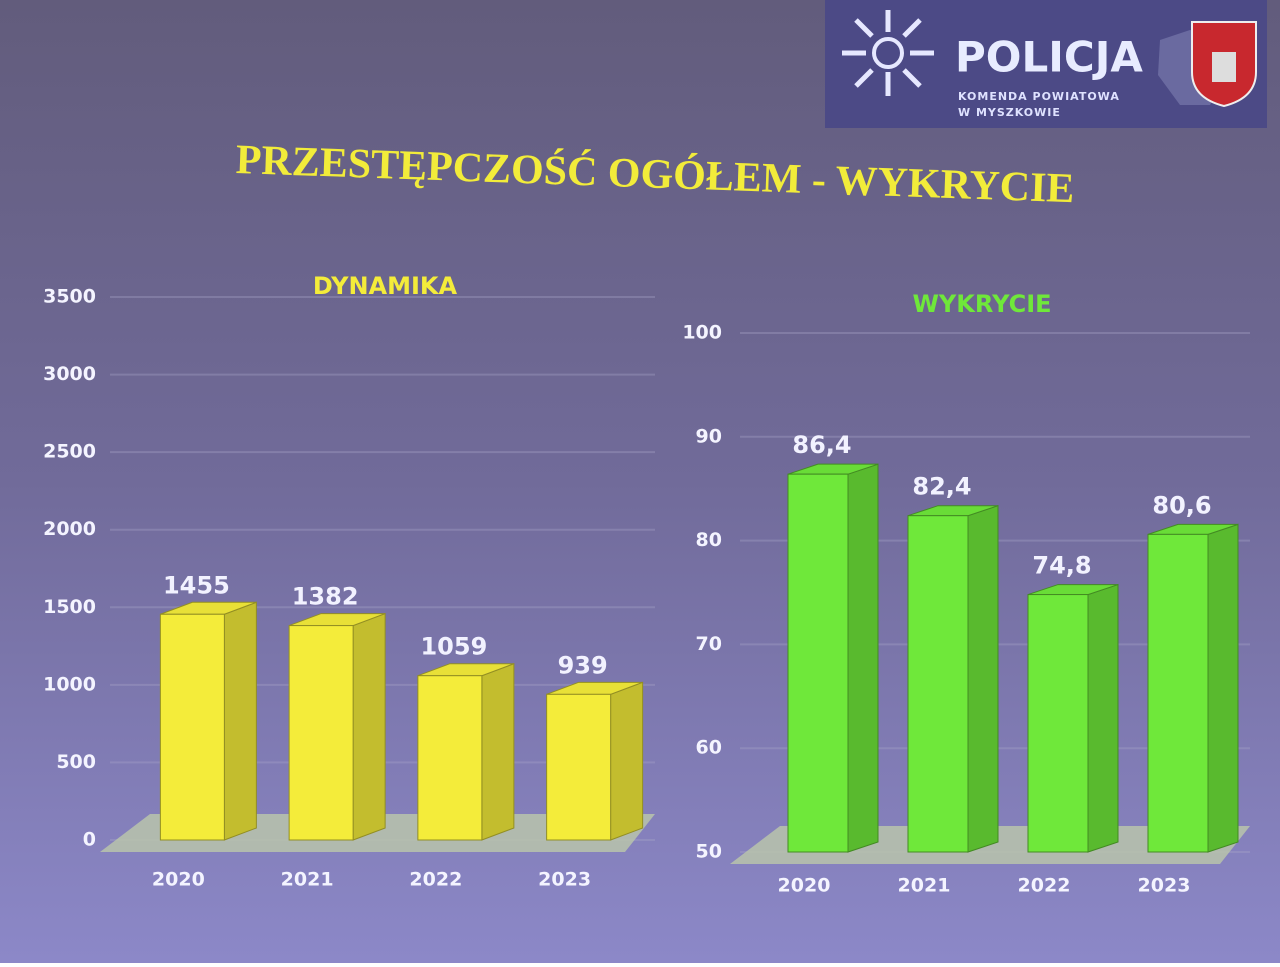 This screenshot has width=1280, height=967. What do you see at coordinates (888, 53) in the screenshot?
I see `logo-star` at bounding box center [888, 53].